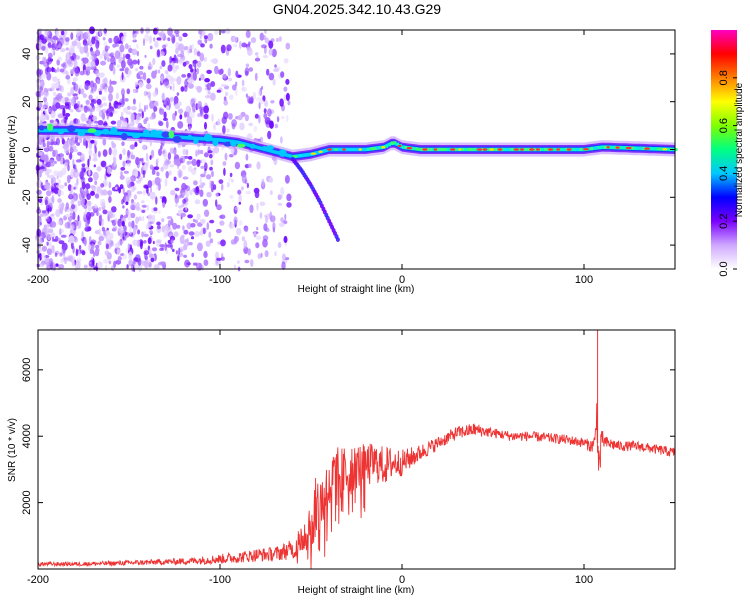  What do you see at coordinates (357, 9) in the screenshot?
I see `figure-title: GN04.2025.342.10.43.G29` at bounding box center [357, 9].